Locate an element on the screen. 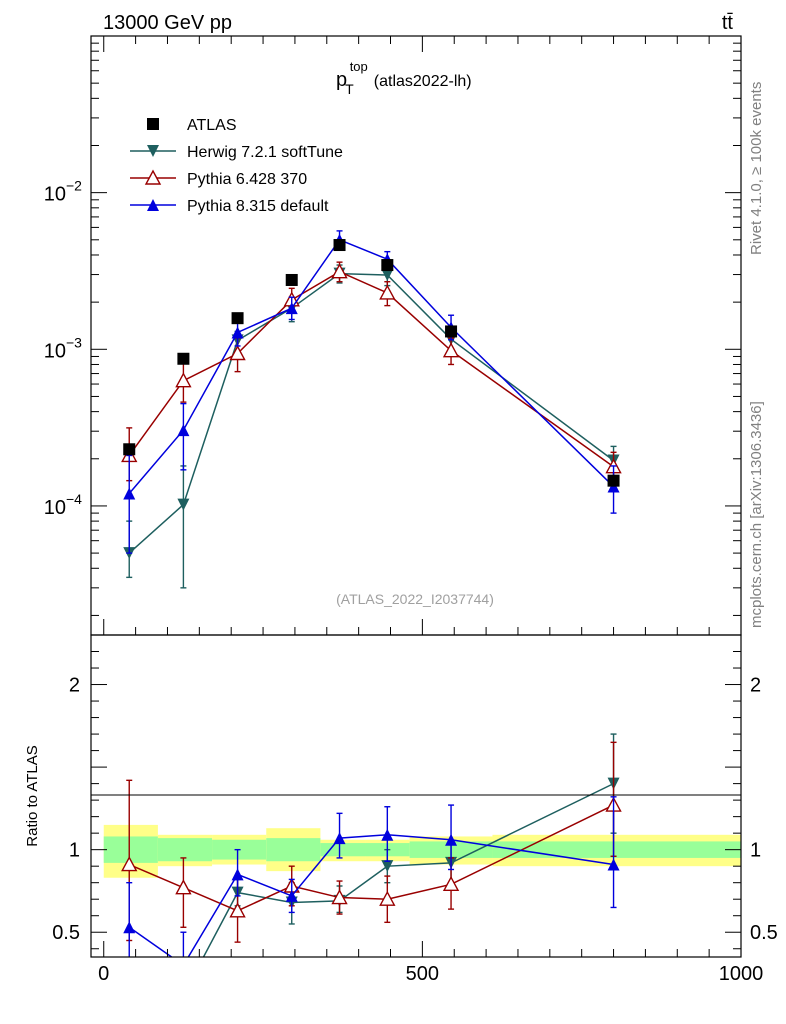 The width and height of the screenshot is (786, 1024). x-tick-label: 0 is located at coordinates (103, 974).